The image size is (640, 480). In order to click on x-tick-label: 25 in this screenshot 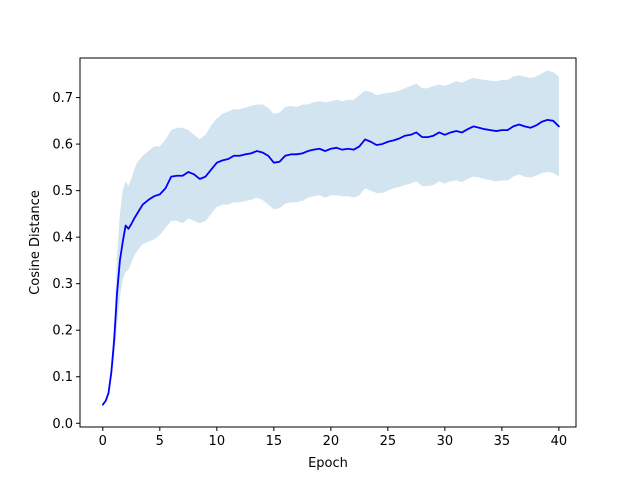, I will do `click(388, 441)`.